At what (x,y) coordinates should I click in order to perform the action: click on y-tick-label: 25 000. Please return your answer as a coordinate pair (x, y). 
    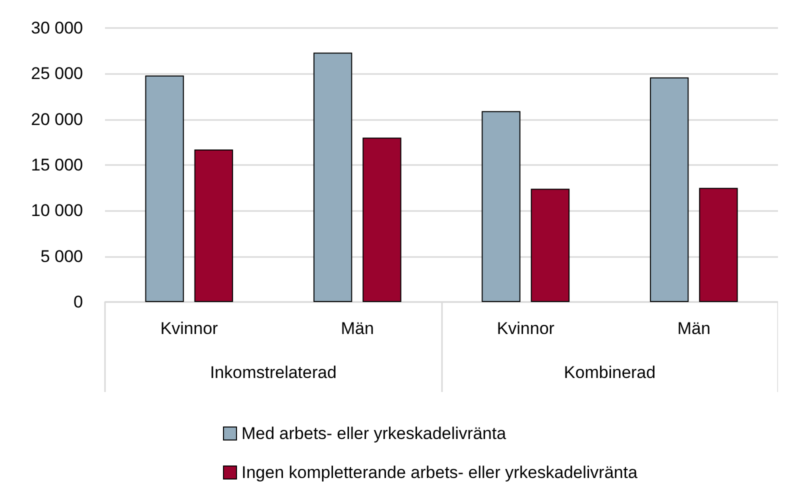
    Looking at the image, I should click on (57, 74).